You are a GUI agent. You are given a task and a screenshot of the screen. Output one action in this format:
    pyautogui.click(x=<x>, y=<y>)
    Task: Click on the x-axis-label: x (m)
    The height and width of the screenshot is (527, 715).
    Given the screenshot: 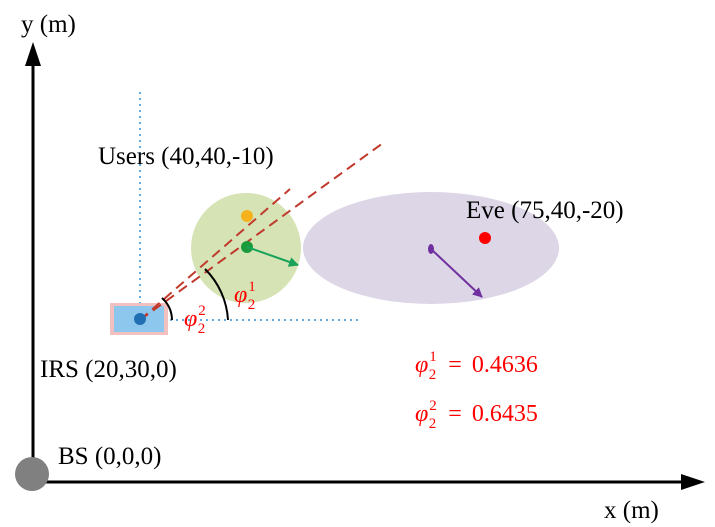 What is the action you would take?
    pyautogui.click(x=631, y=510)
    